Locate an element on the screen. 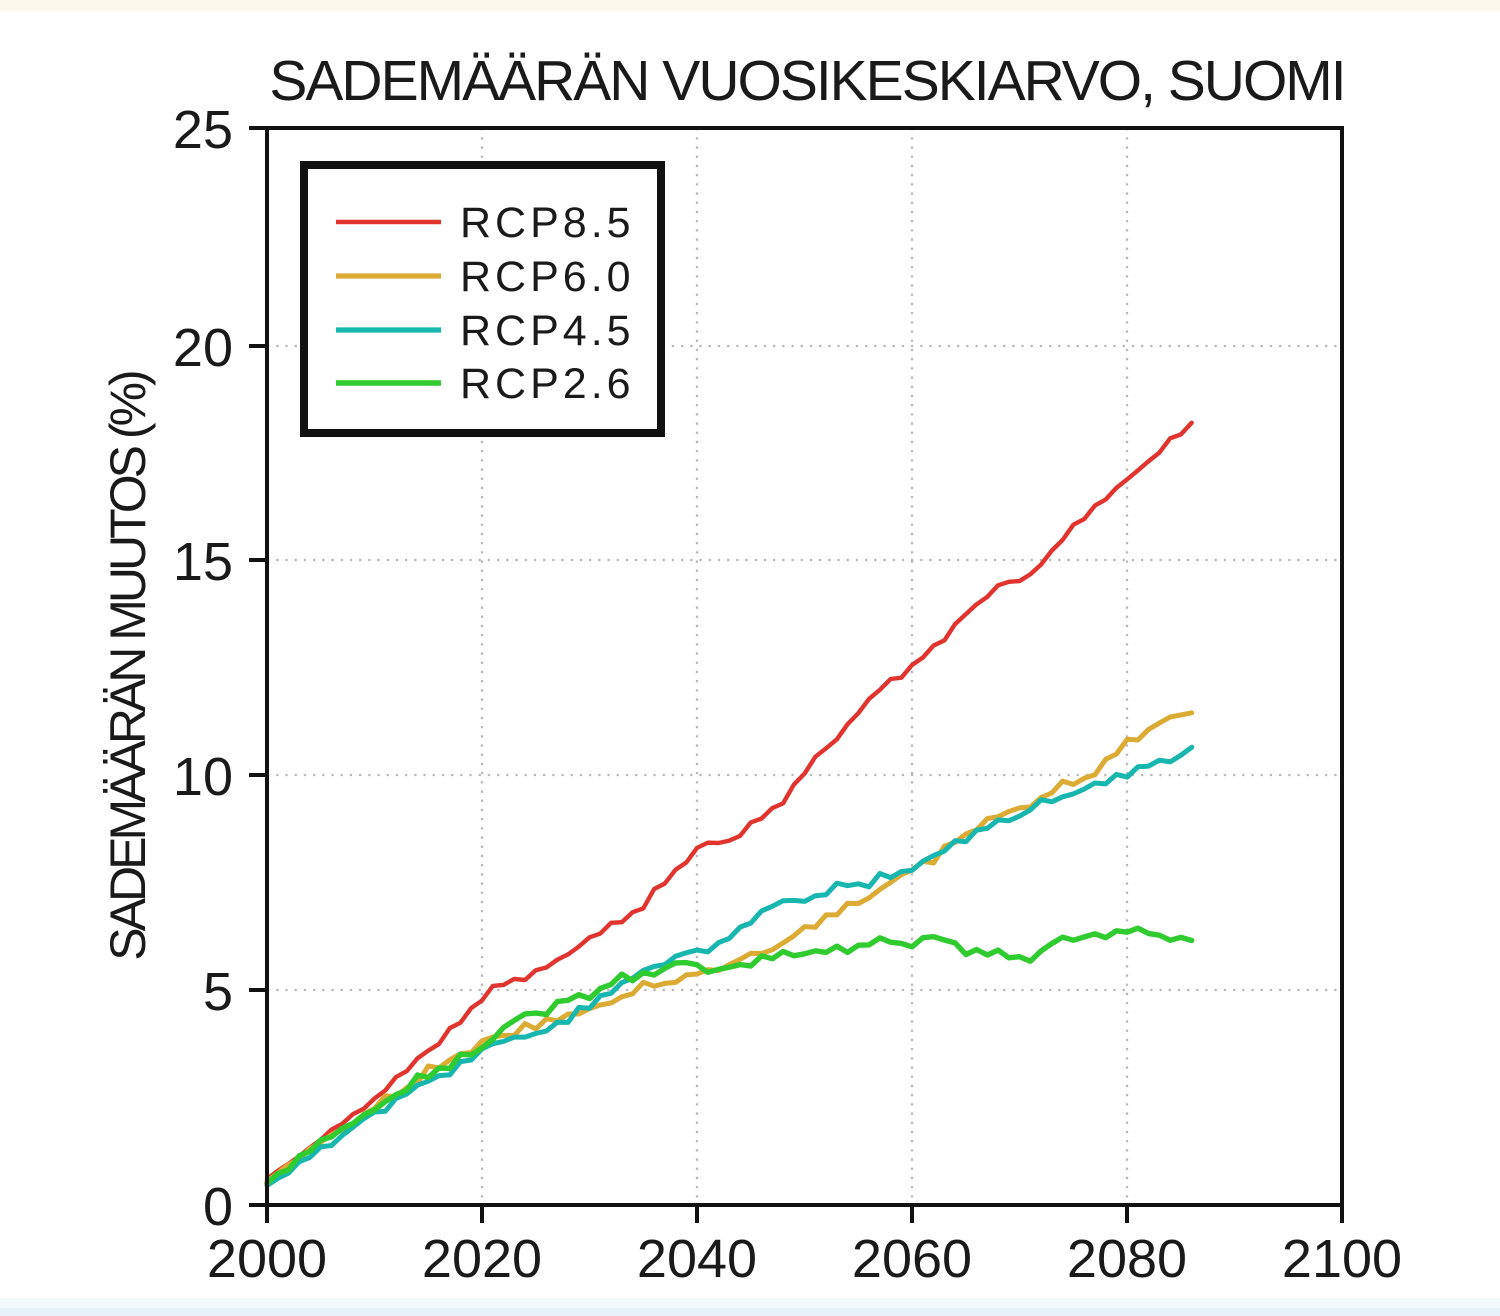 The width and height of the screenshot is (1500, 1316). svg-text: 2020 is located at coordinates (482, 1259).